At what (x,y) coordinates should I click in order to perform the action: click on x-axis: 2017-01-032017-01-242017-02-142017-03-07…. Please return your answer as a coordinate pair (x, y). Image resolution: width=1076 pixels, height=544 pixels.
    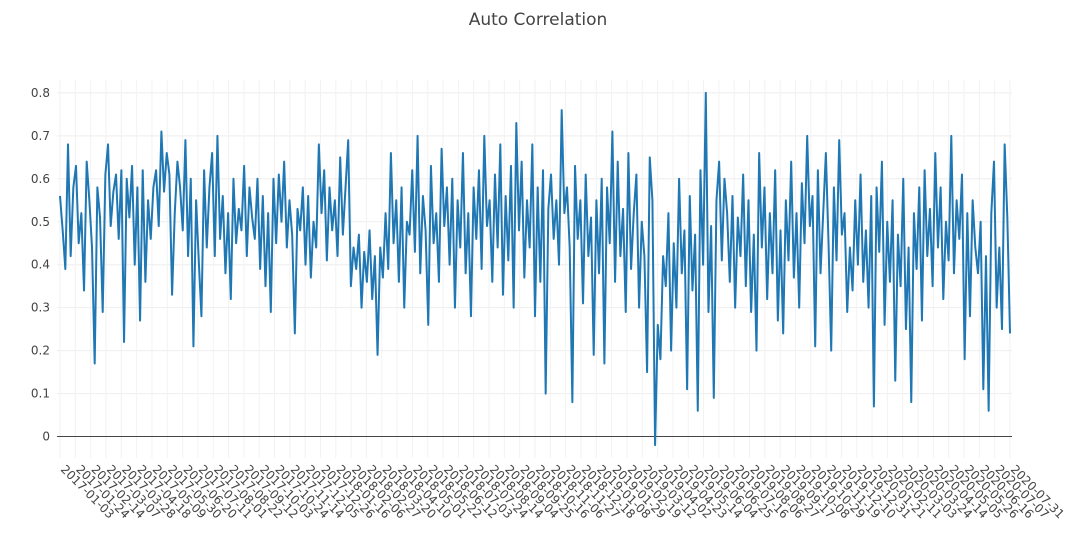
    Looking at the image, I should click on (562, 491).